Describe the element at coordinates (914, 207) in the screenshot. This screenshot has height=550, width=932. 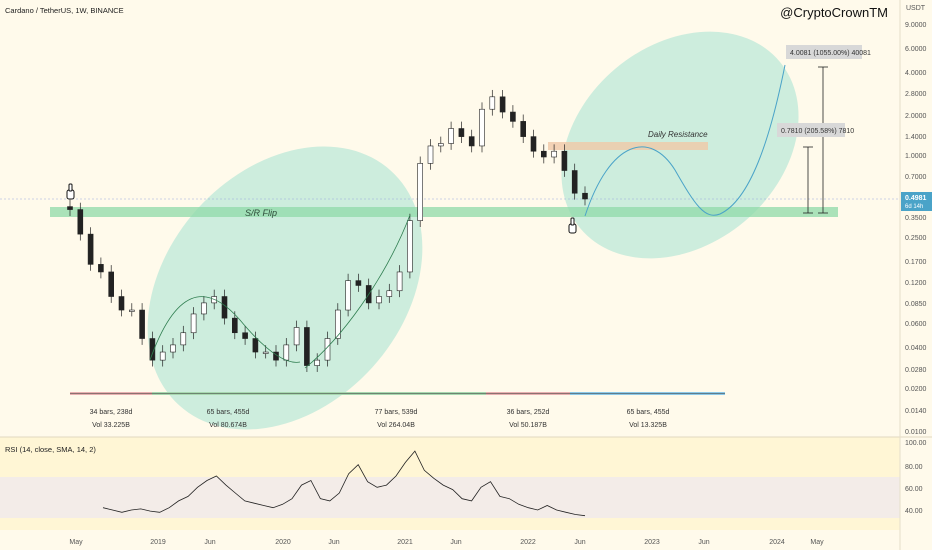
I see `bar-countdown: 6d 14h` at that location.